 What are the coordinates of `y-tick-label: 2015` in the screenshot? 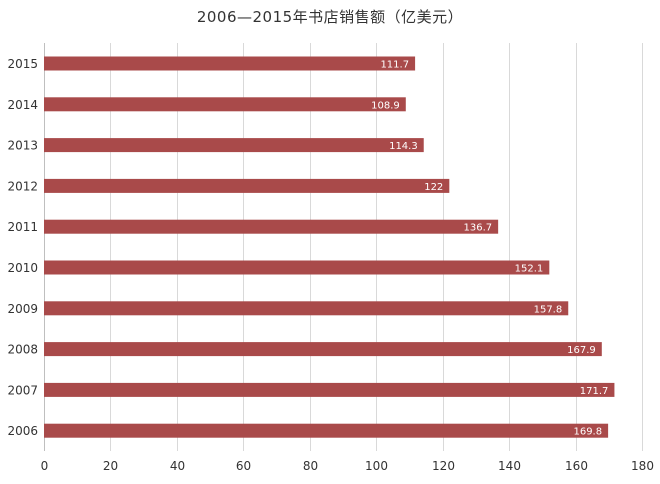 It's located at (22, 64).